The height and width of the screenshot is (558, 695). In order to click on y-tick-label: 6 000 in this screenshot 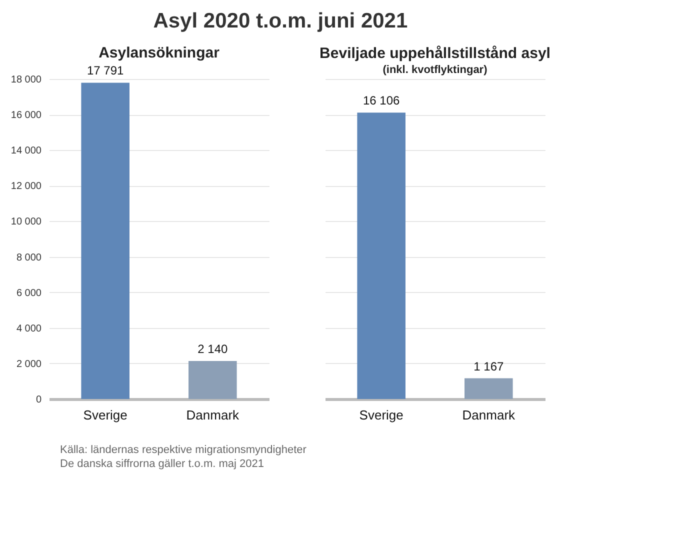, I will do `click(29, 293)`.